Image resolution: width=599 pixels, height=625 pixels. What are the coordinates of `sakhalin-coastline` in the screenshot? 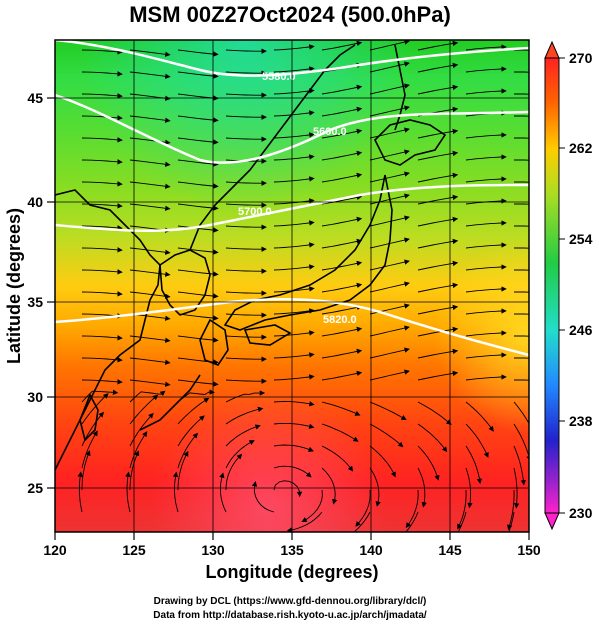 It's located at (400, 87).